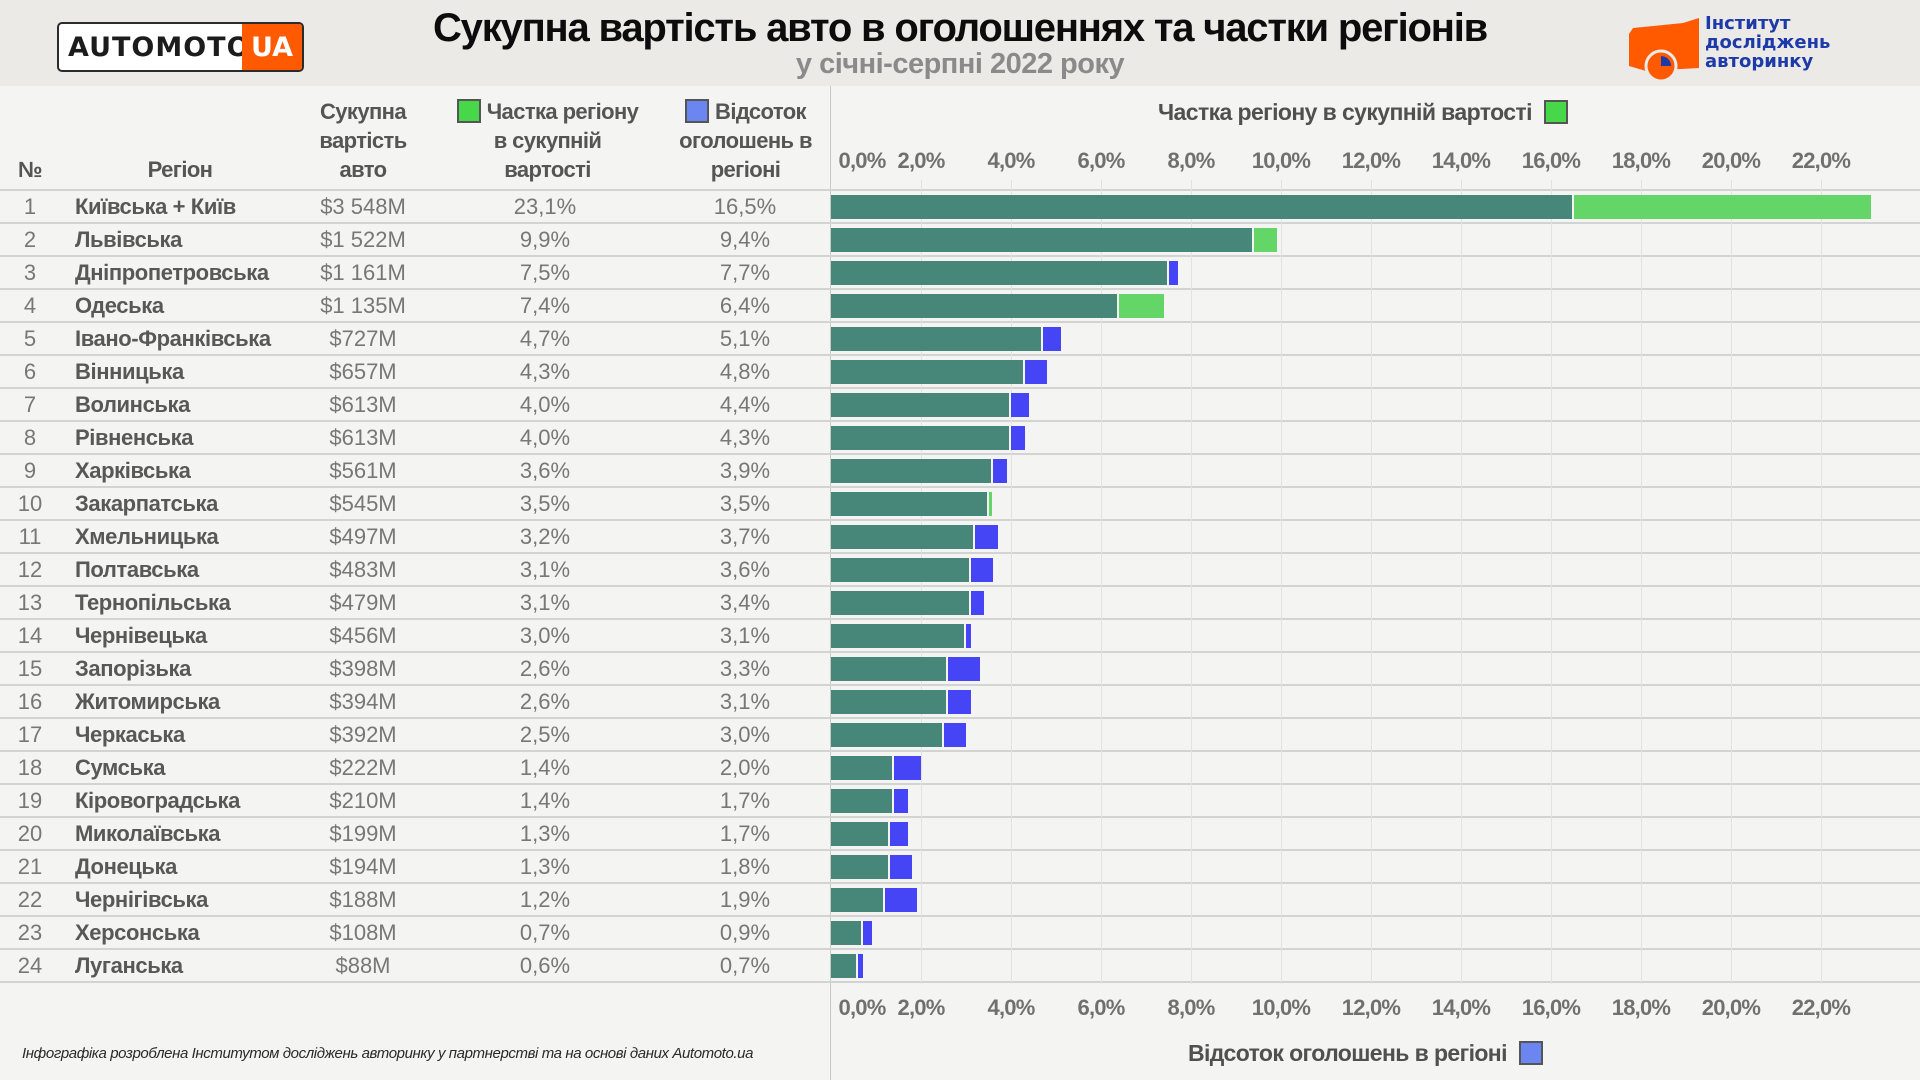  What do you see at coordinates (862, 1007) in the screenshot?
I see `axis-tick-label-bottom: 0,0%` at bounding box center [862, 1007].